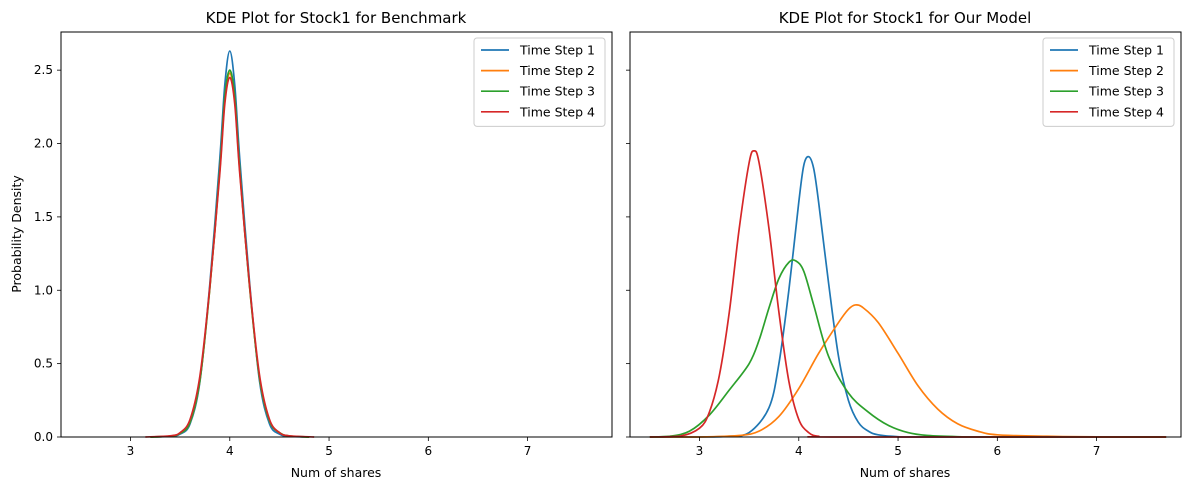 The height and width of the screenshot is (490, 1189). I want to click on y-tick-label: 0.0, so click(43, 437).